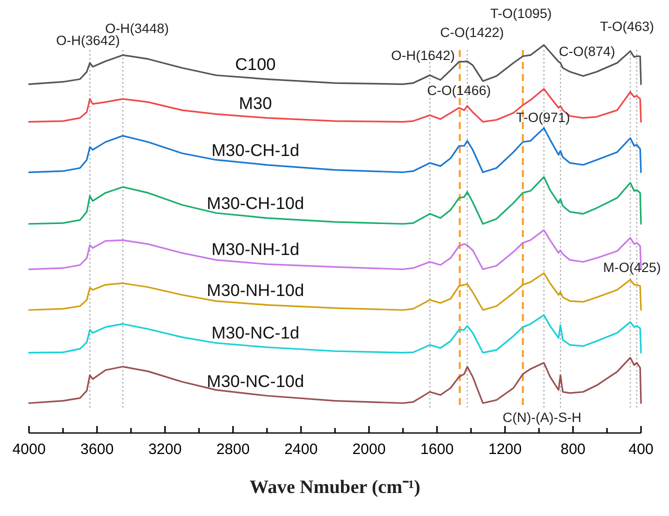 The width and height of the screenshot is (669, 516). I want to click on text: C-O(1422), so click(472, 32).